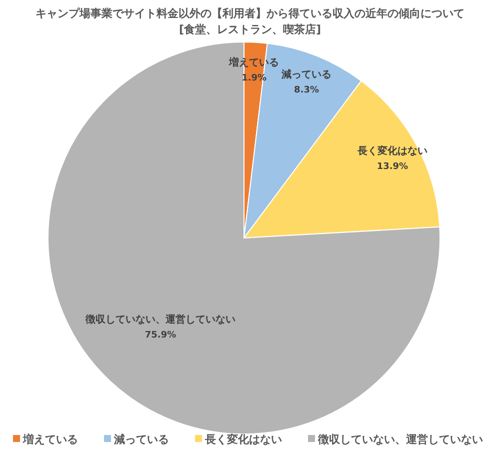 The image size is (500, 457). What do you see at coordinates (250, 13) in the screenshot?
I see `chart-title: キャンプ場事業でサイト料金以外の【利用者】から得ている収入の近年の傾向について` at bounding box center [250, 13].